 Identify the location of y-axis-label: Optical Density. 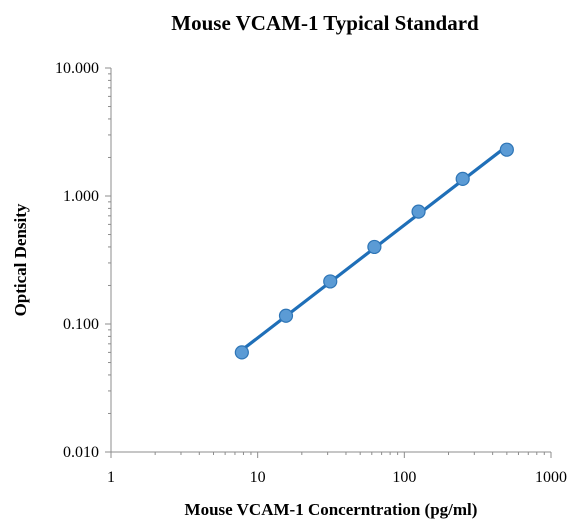
(20, 259).